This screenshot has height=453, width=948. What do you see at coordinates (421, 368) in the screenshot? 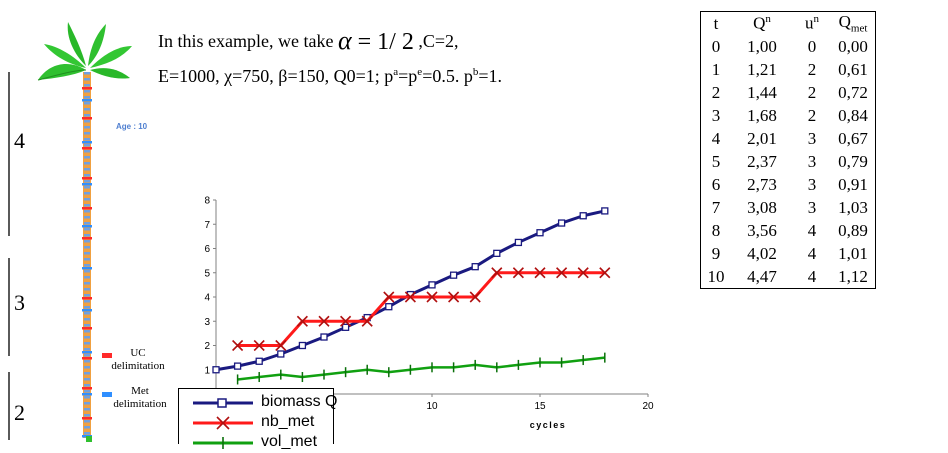
I see `series-vol-met` at bounding box center [421, 368].